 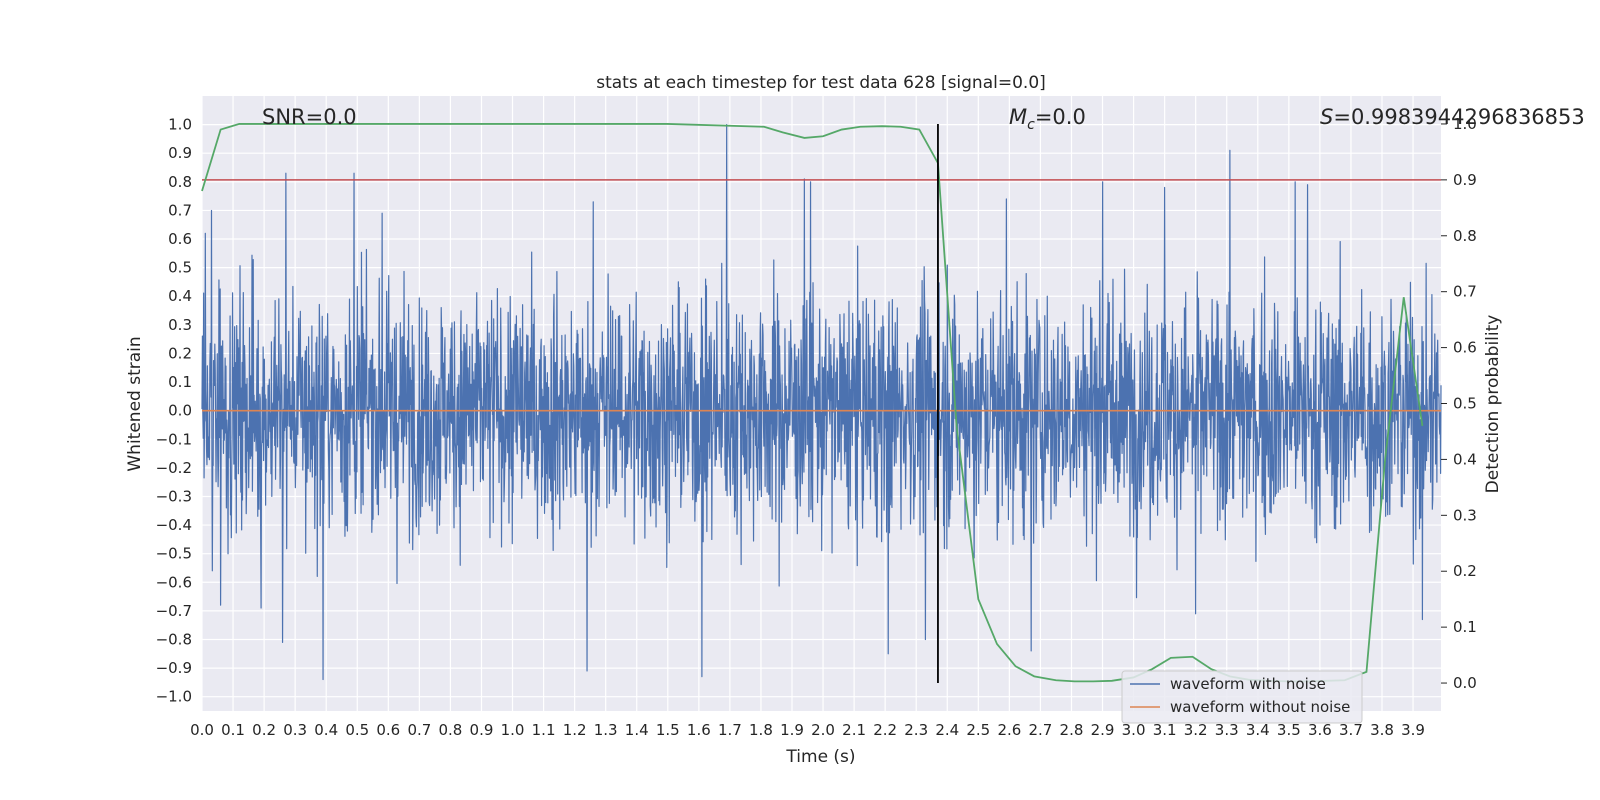 I want to click on y2-tick-label: 0.0, so click(x=1465, y=683).